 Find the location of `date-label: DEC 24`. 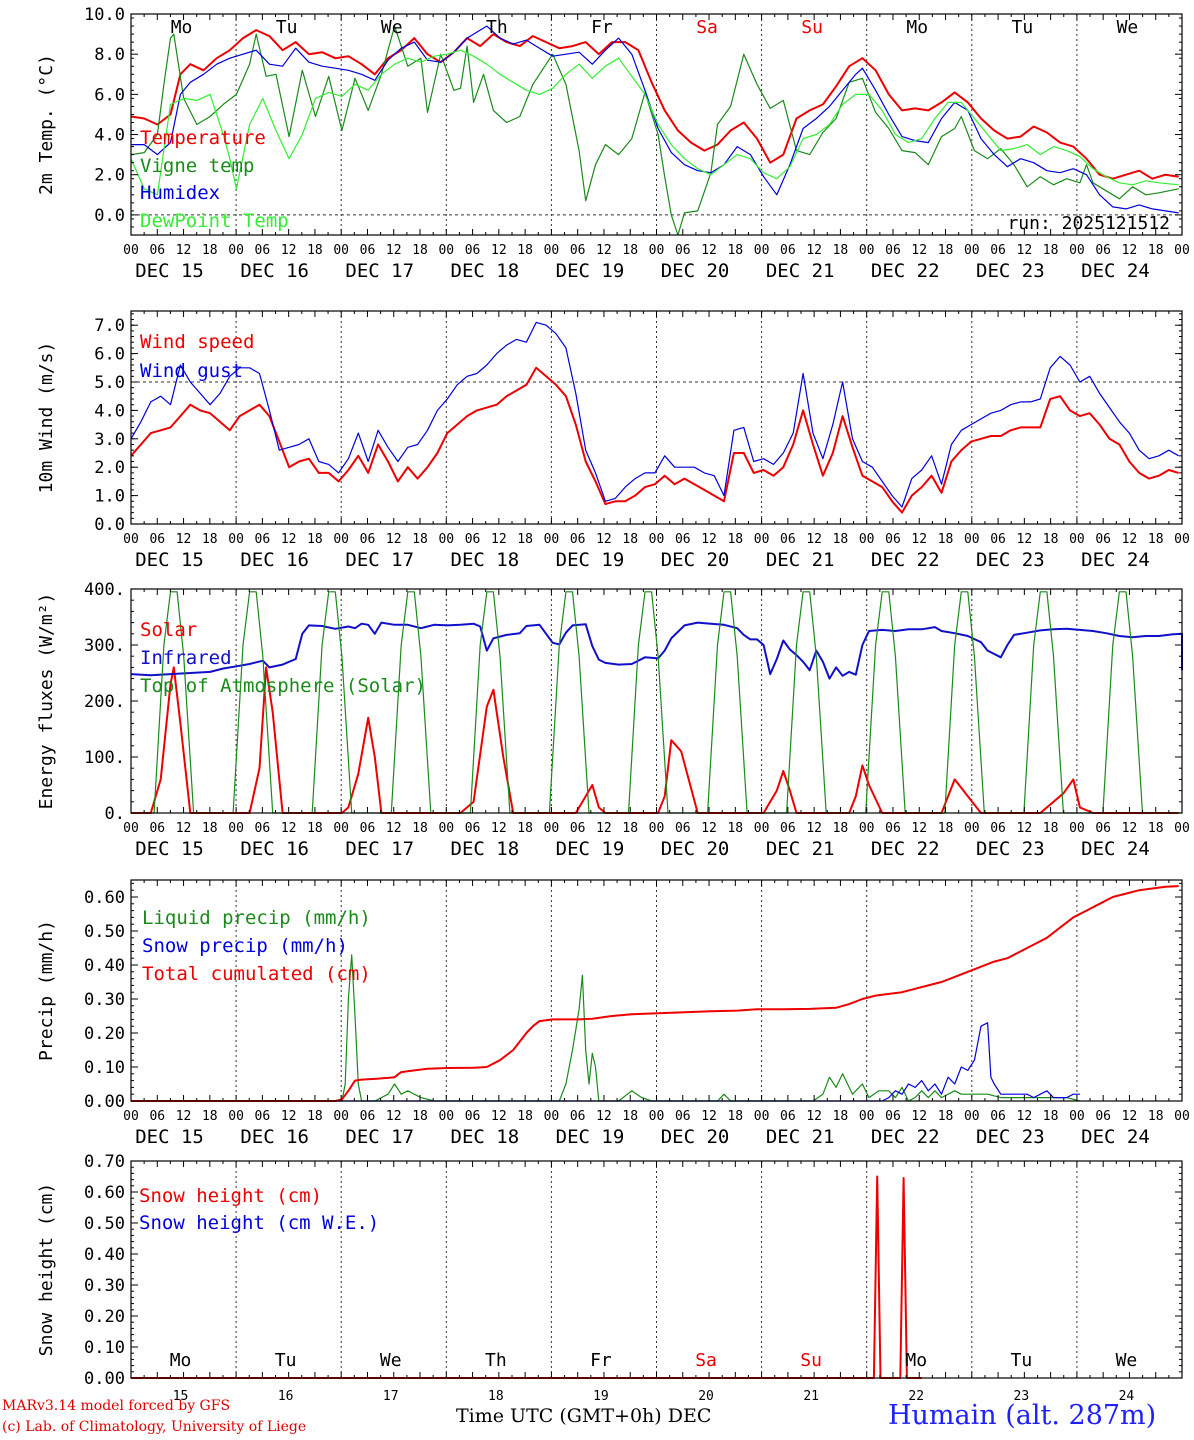

date-label: DEC 24 is located at coordinates (1115, 271).